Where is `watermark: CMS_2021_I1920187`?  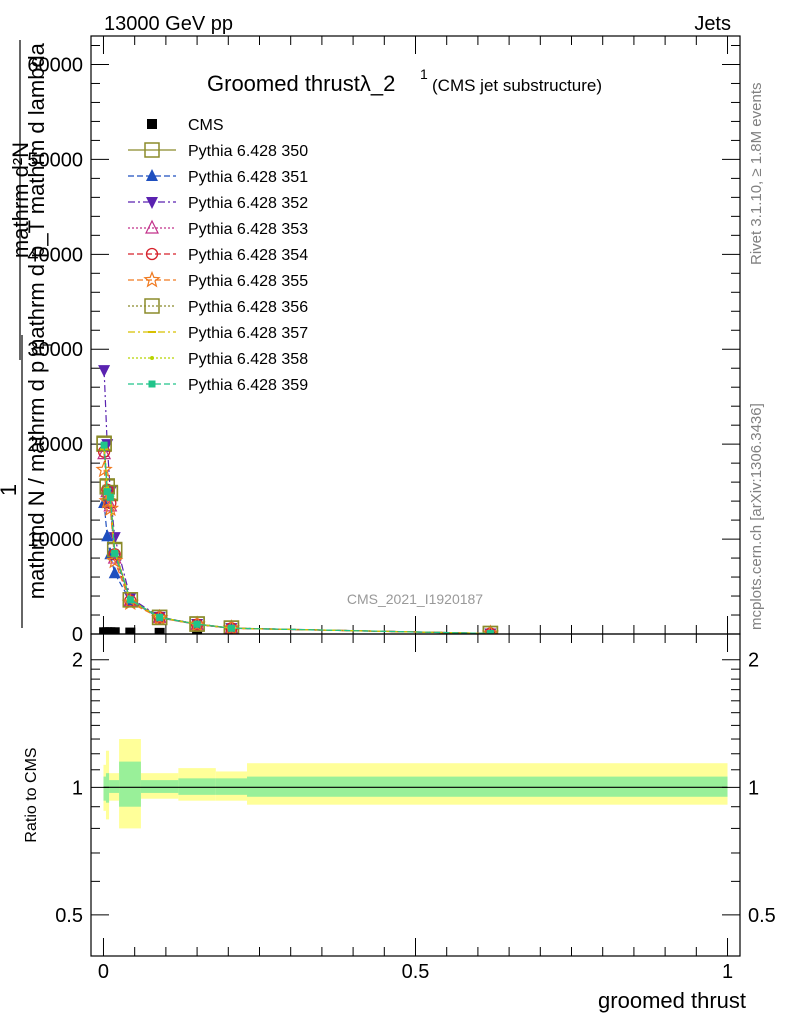
watermark: CMS_2021_I1920187 is located at coordinates (415, 599).